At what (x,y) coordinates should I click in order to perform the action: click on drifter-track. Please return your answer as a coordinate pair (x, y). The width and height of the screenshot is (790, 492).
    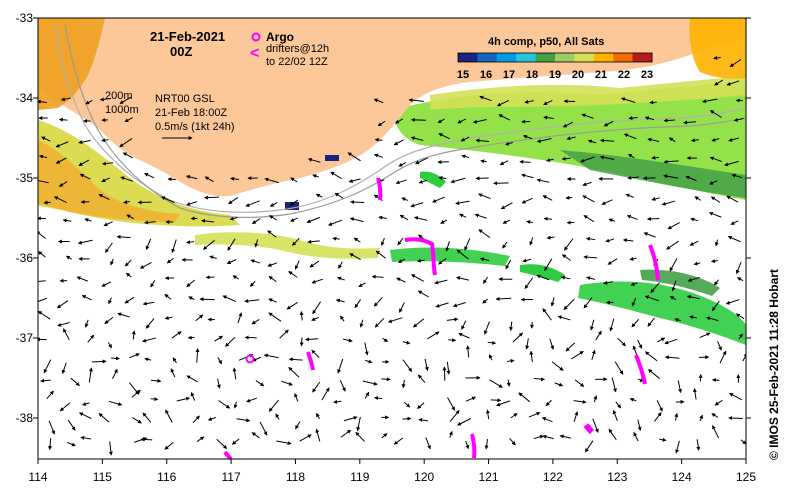
    Looking at the image, I should click on (589, 429).